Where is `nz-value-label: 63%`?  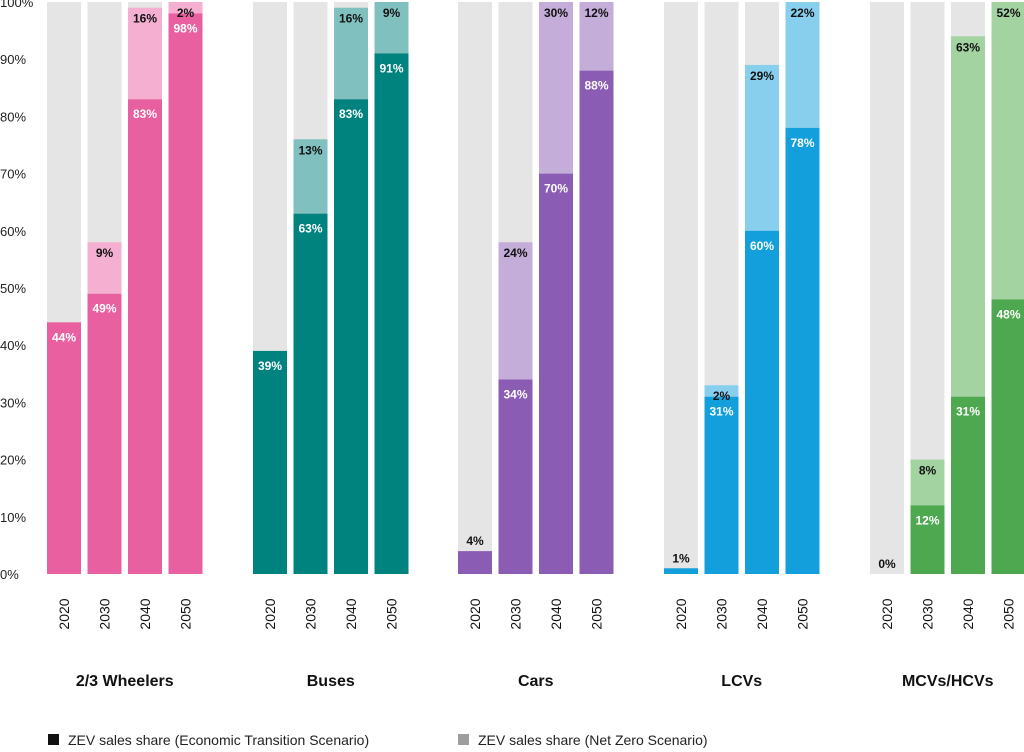
nz-value-label: 63% is located at coordinates (968, 47).